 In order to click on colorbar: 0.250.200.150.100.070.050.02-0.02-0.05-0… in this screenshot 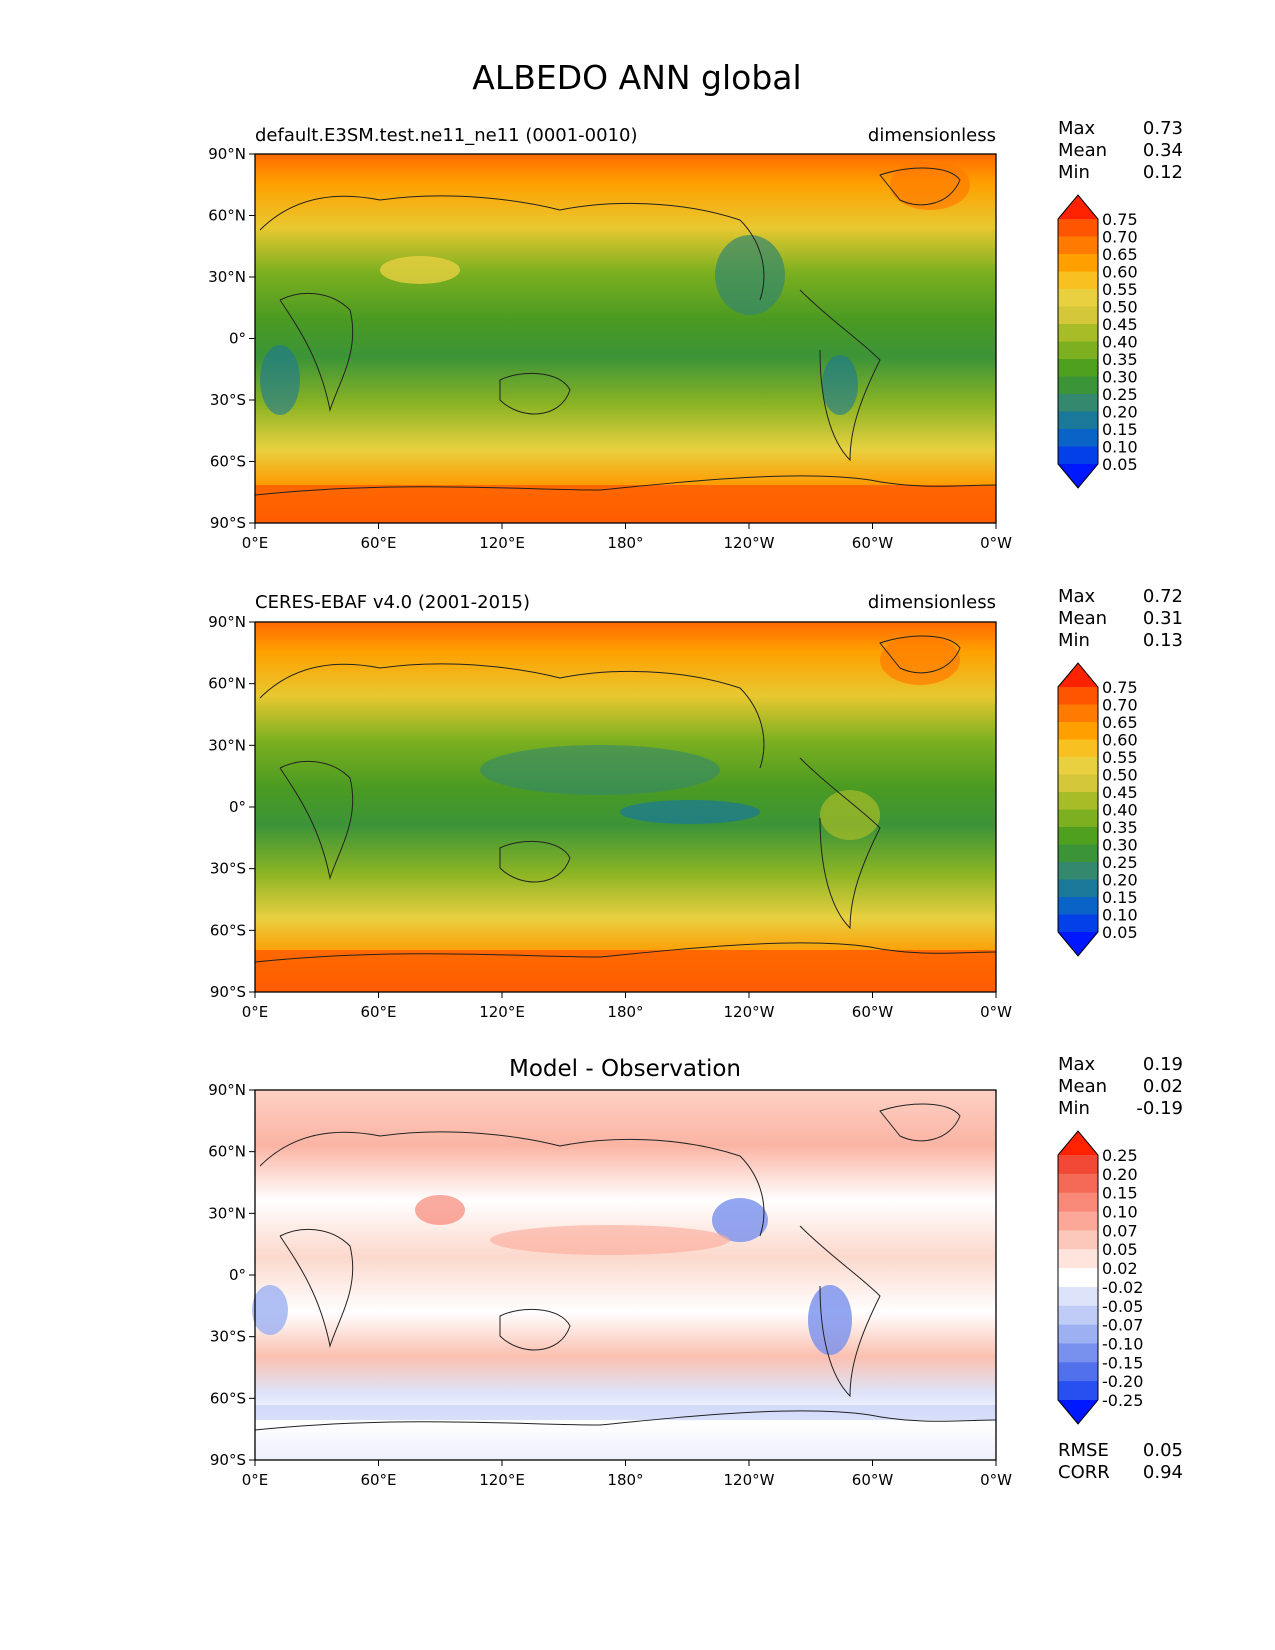, I will do `click(1100, 1277)`.